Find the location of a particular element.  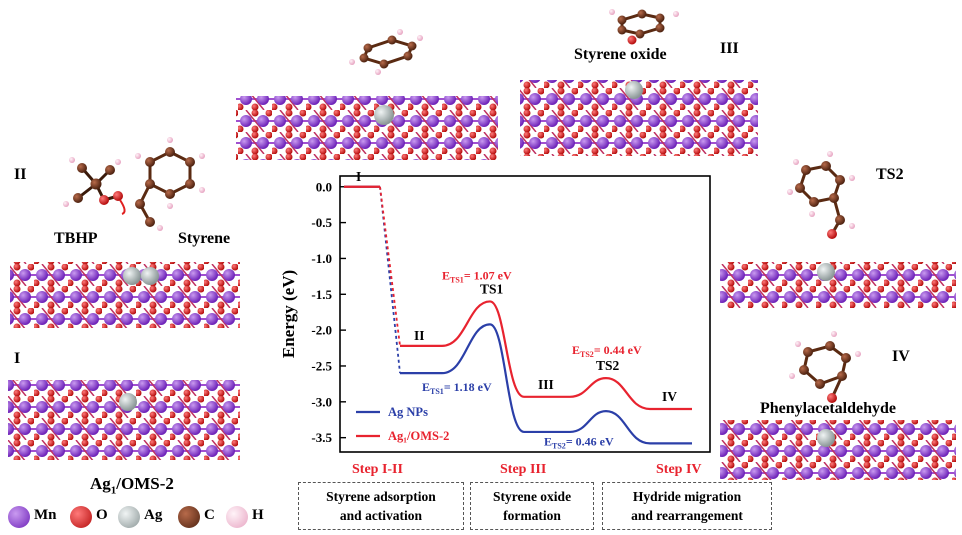

state-label-i: I is located at coordinates (17, 358).